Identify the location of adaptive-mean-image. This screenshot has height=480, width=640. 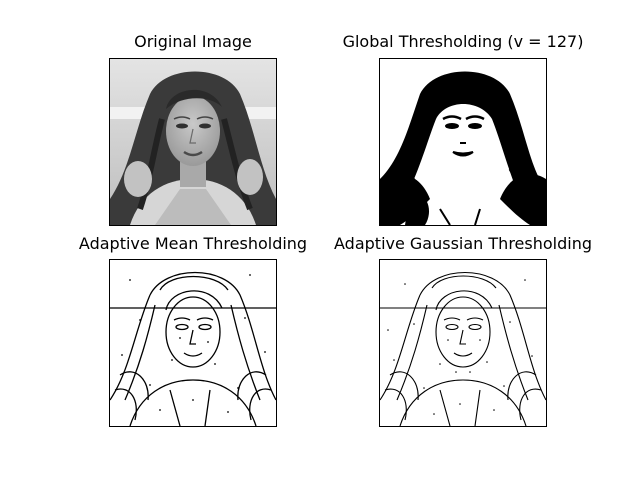
(193, 343).